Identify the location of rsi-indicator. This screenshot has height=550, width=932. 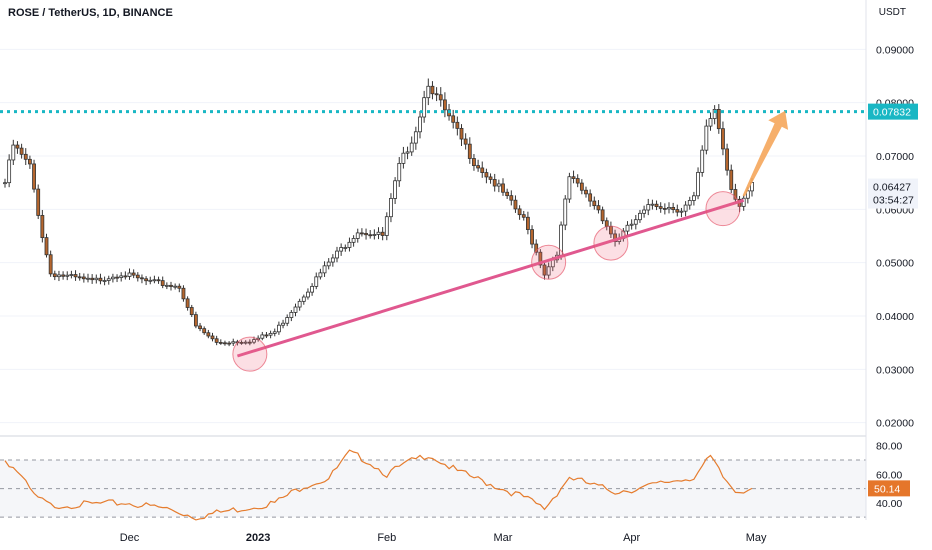
(378, 485).